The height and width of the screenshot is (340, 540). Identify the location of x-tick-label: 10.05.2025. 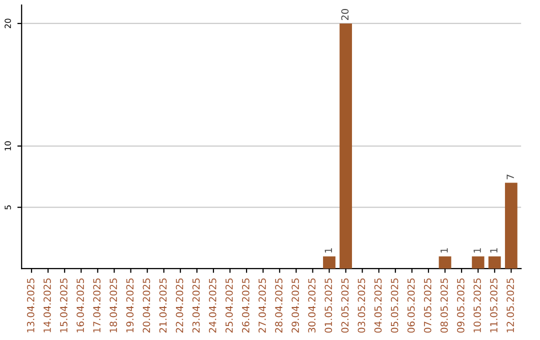
(477, 305).